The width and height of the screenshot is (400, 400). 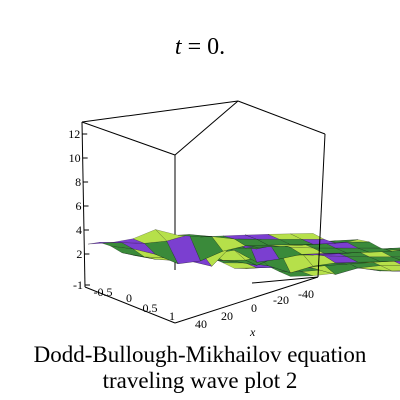 I want to click on title-value: = 0., so click(x=203, y=47).